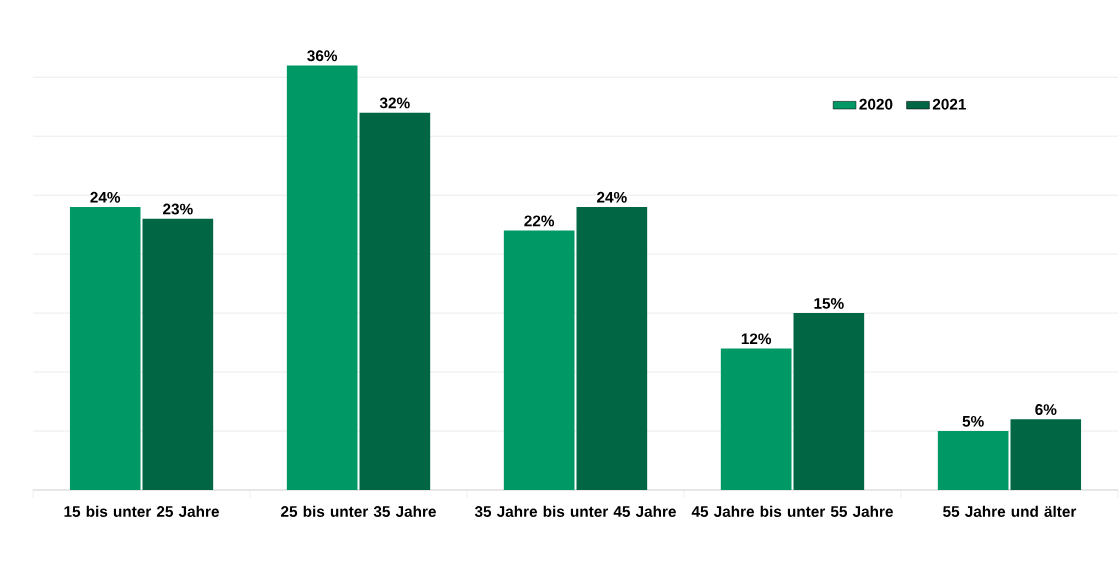  What do you see at coordinates (1010, 511) in the screenshot?
I see `x-tick-label: 55 Jahre und älter` at bounding box center [1010, 511].